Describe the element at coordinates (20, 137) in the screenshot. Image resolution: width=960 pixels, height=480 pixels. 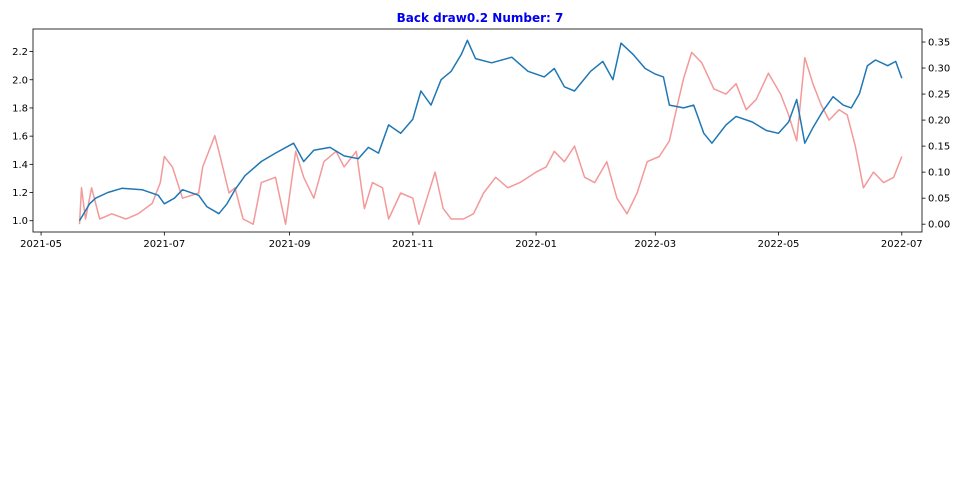
I see `y-left-tick-label: 1.6` at that location.